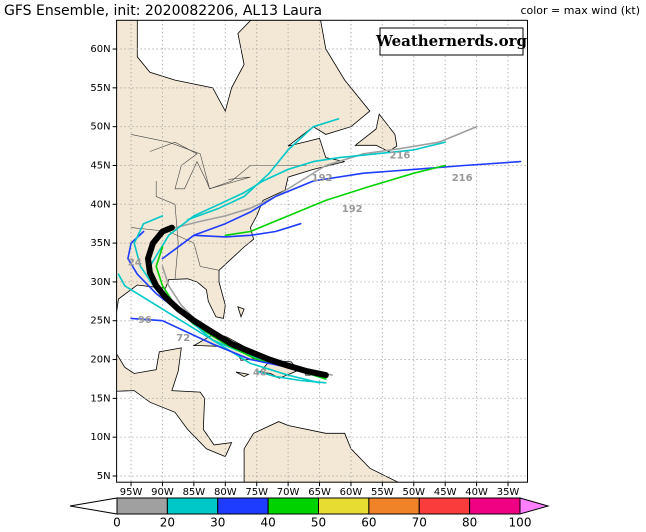  What do you see at coordinates (419, 523) in the screenshot?
I see `colorbar-tick-label: 70` at bounding box center [419, 523].